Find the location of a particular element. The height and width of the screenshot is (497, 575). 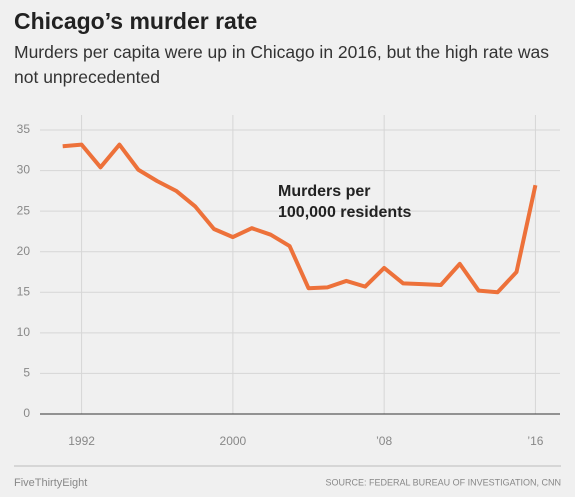

x-tick-label: 1992 is located at coordinates (81, 441).